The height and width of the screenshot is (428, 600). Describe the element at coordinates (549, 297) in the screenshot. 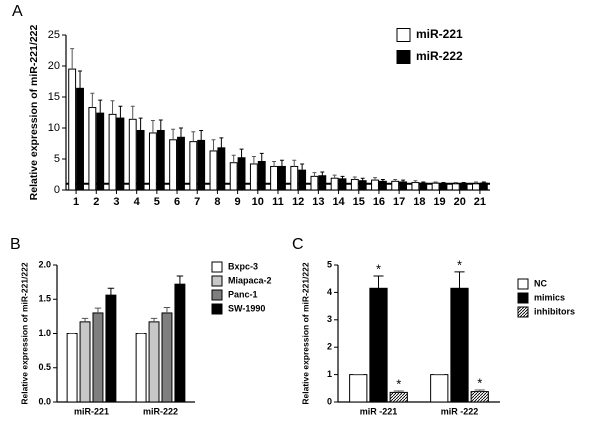

I see `legend-label: mimics` at that location.